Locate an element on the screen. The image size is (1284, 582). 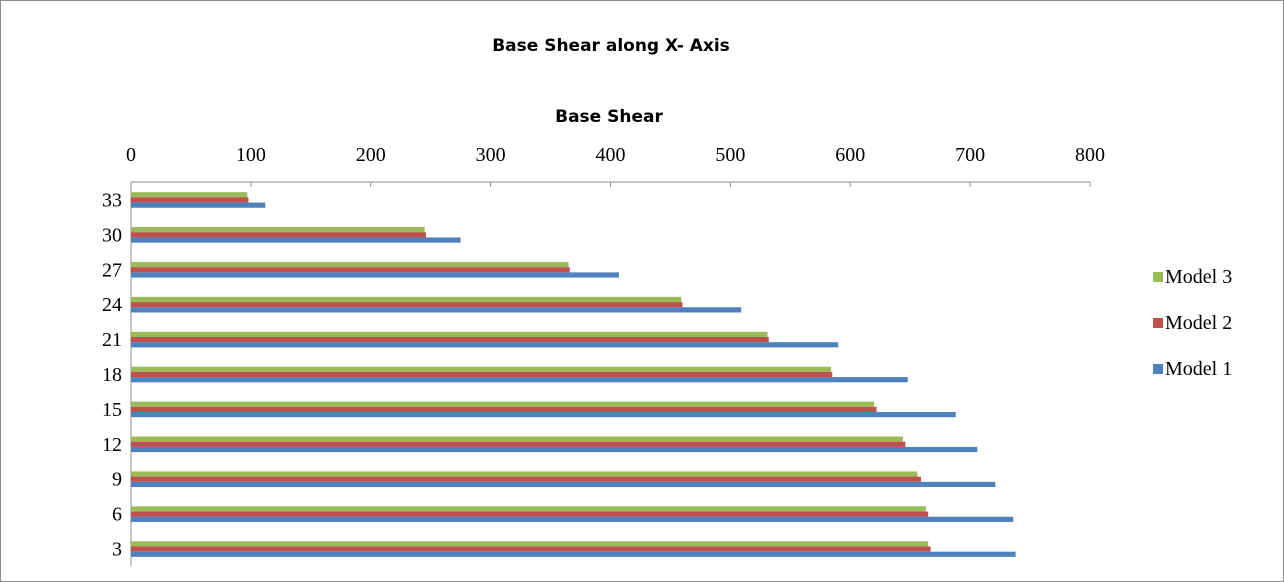
chart-title: Base Shear along X- Axis is located at coordinates (611, 46).